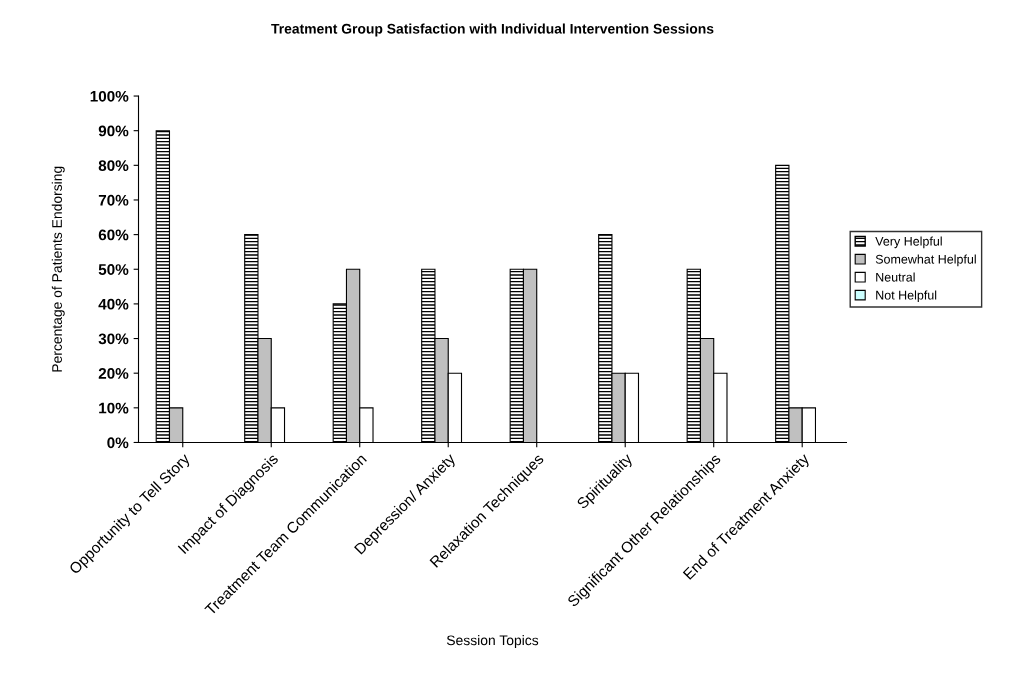 The height and width of the screenshot is (686, 1026). Describe the element at coordinates (492, 30) in the screenshot. I see `chart-title: Treatment Group Satisfaction with Individual Intervention Sessions` at that location.